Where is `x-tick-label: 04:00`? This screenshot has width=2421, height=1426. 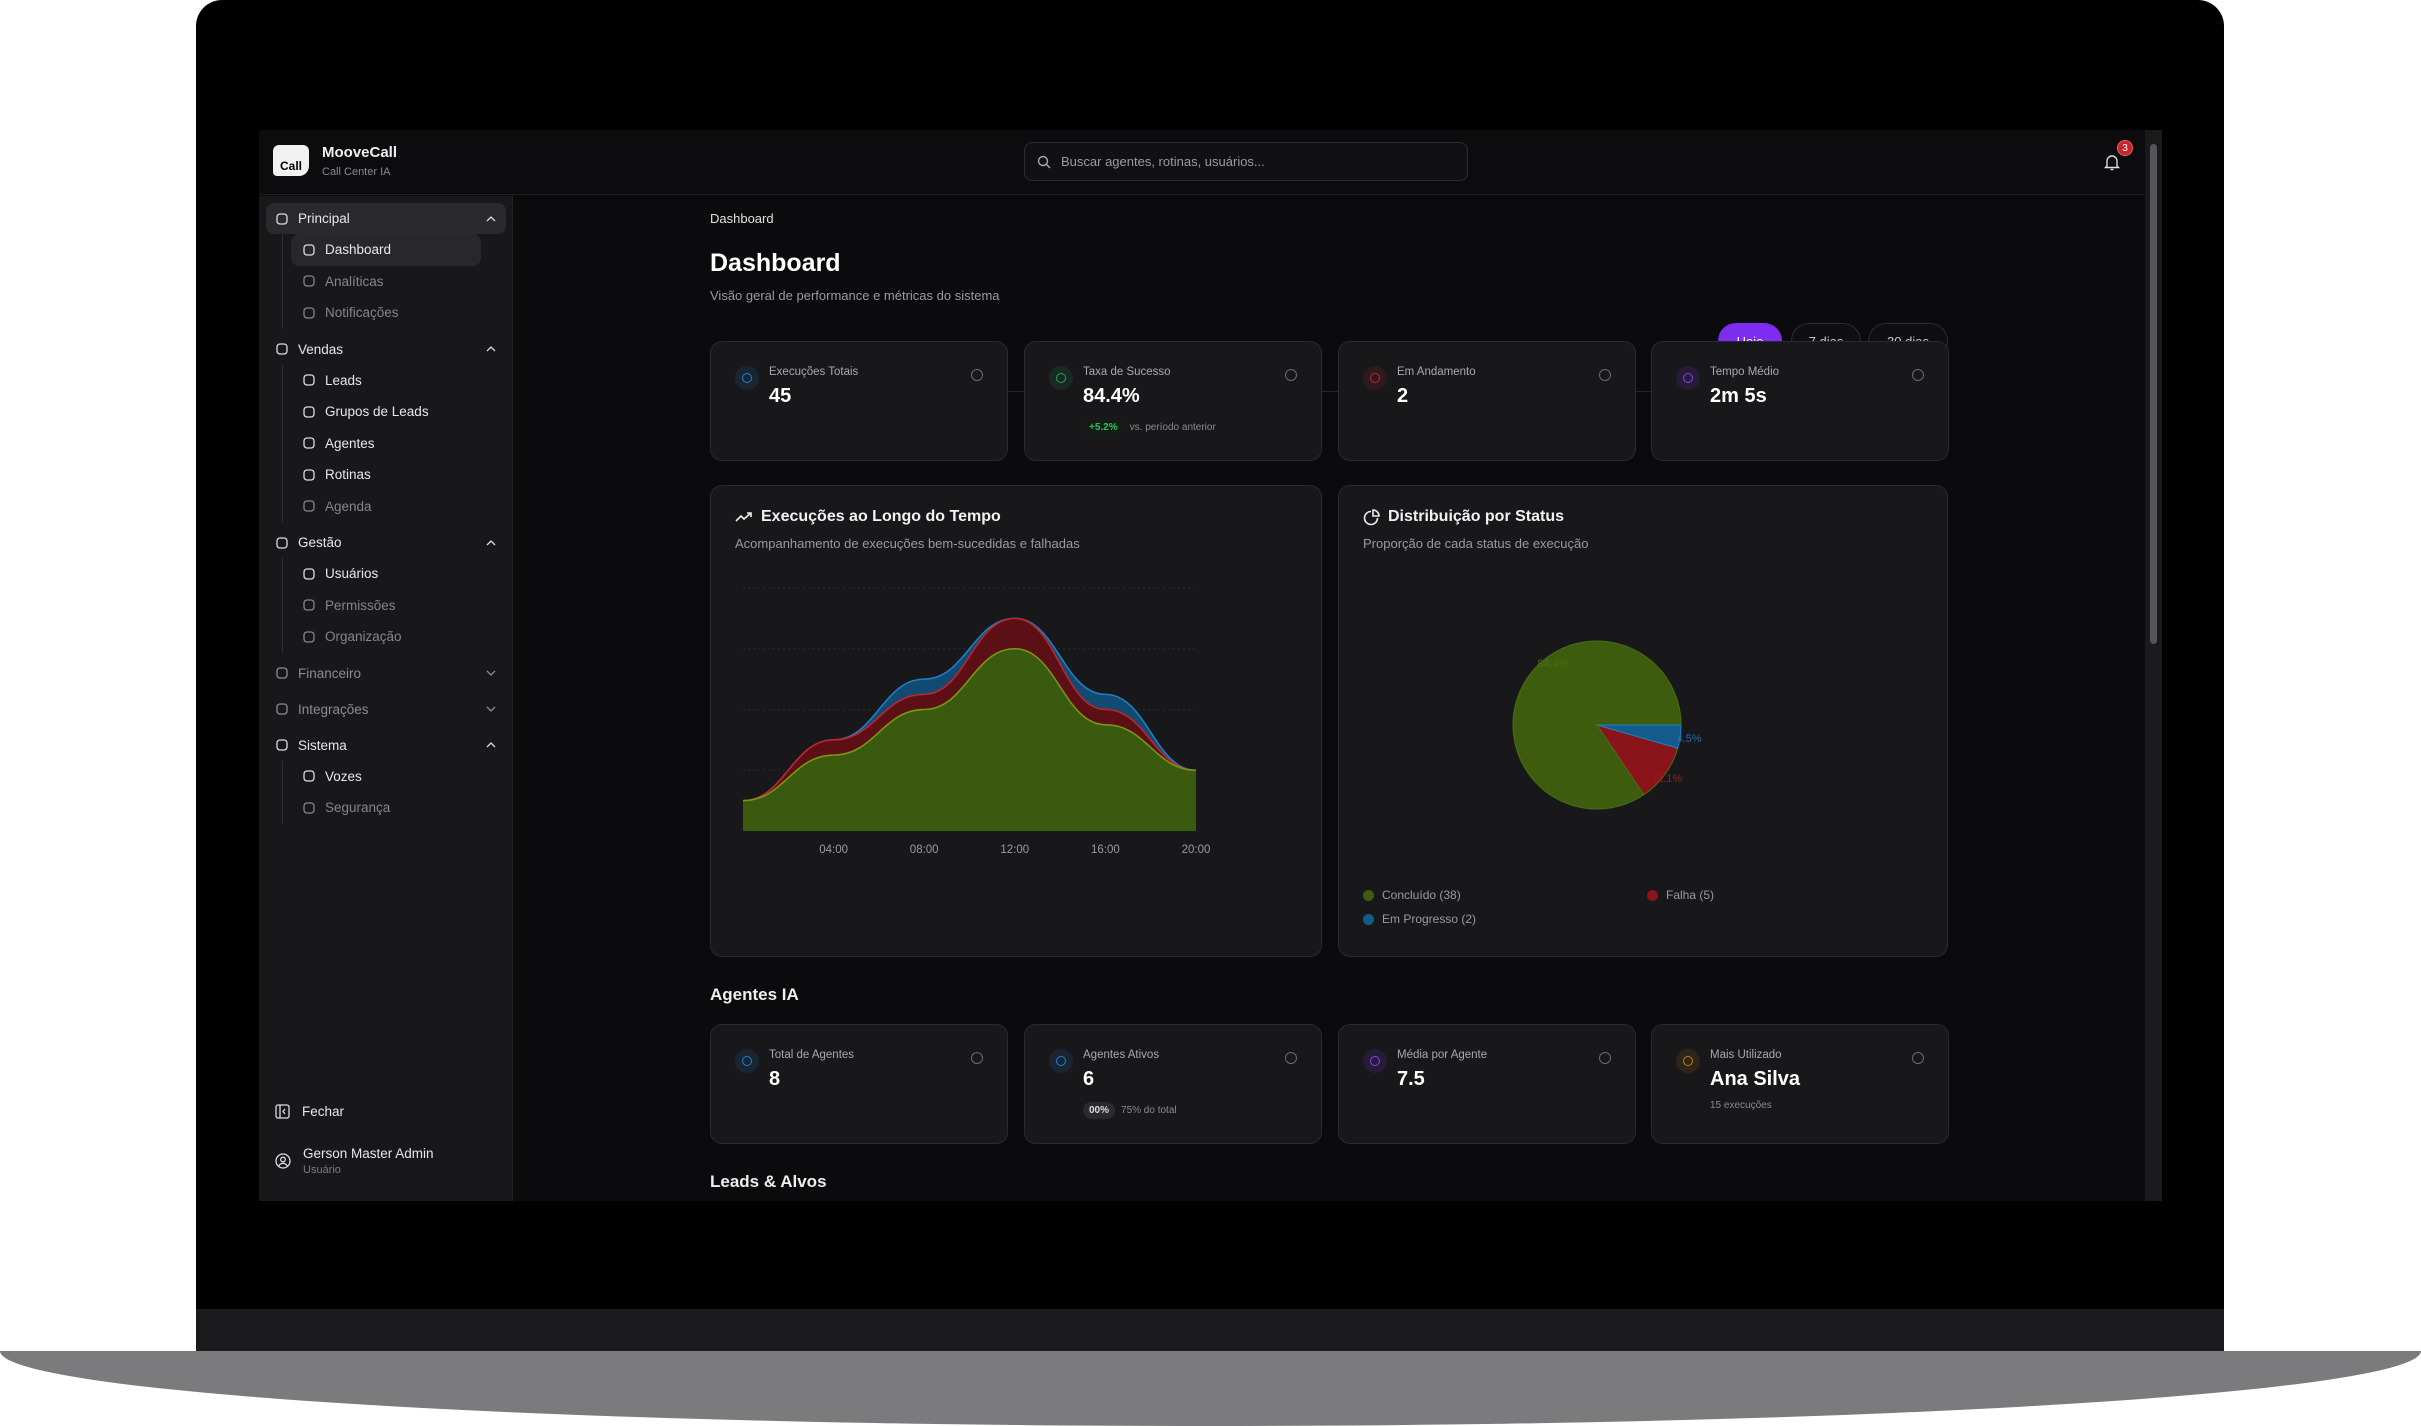 x-tick-label: 04:00 is located at coordinates (833, 850).